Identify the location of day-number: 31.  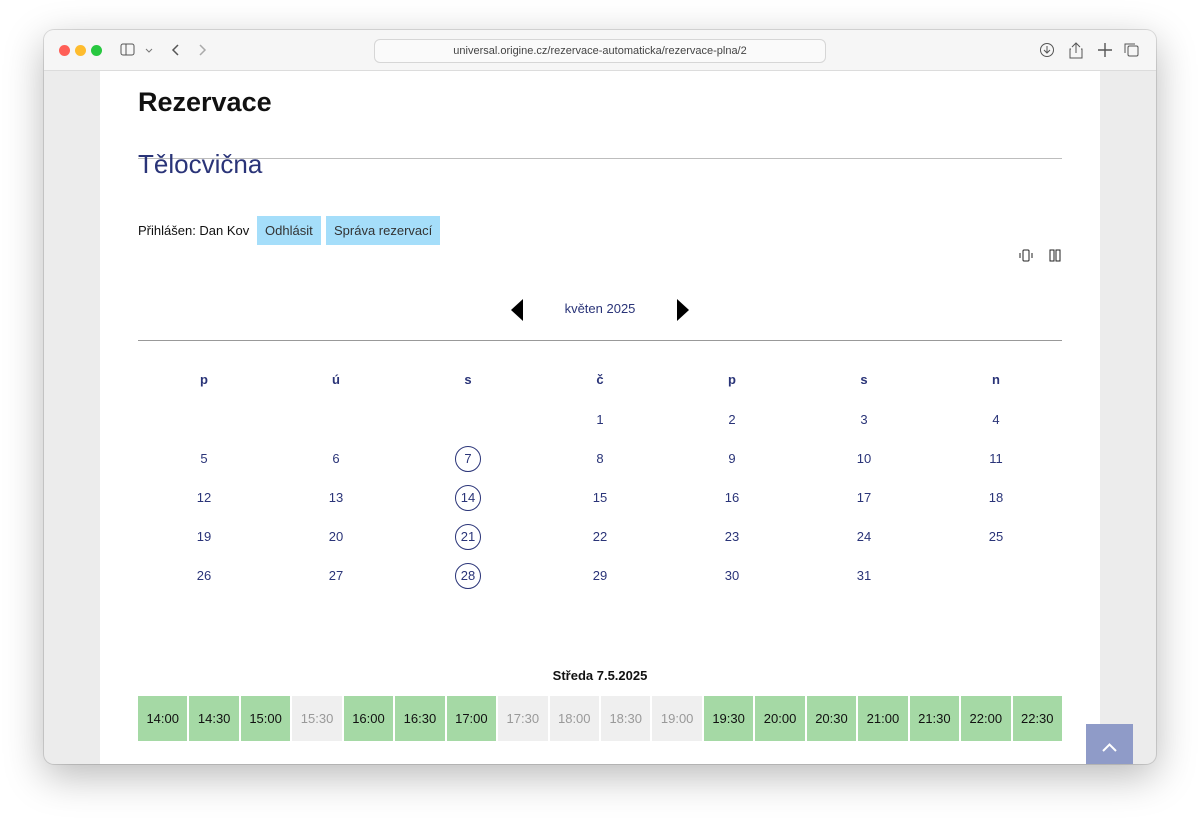
(864, 575).